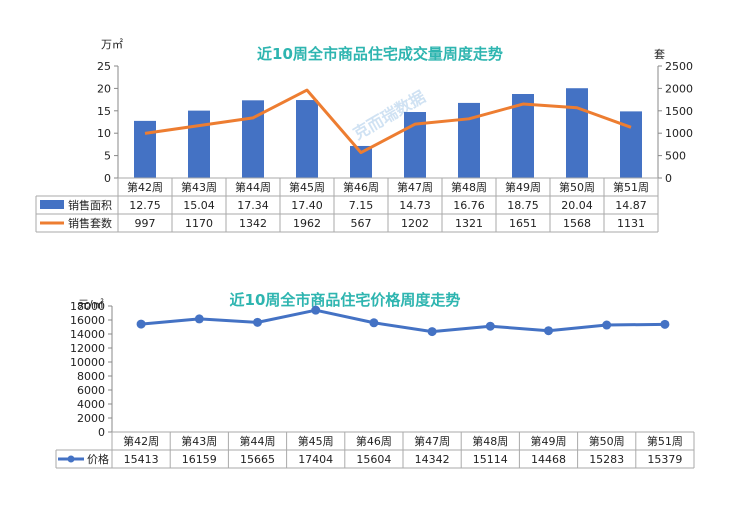  What do you see at coordinates (101, 432) in the screenshot?
I see `chart2-y-tick-label: 0` at bounding box center [101, 432].